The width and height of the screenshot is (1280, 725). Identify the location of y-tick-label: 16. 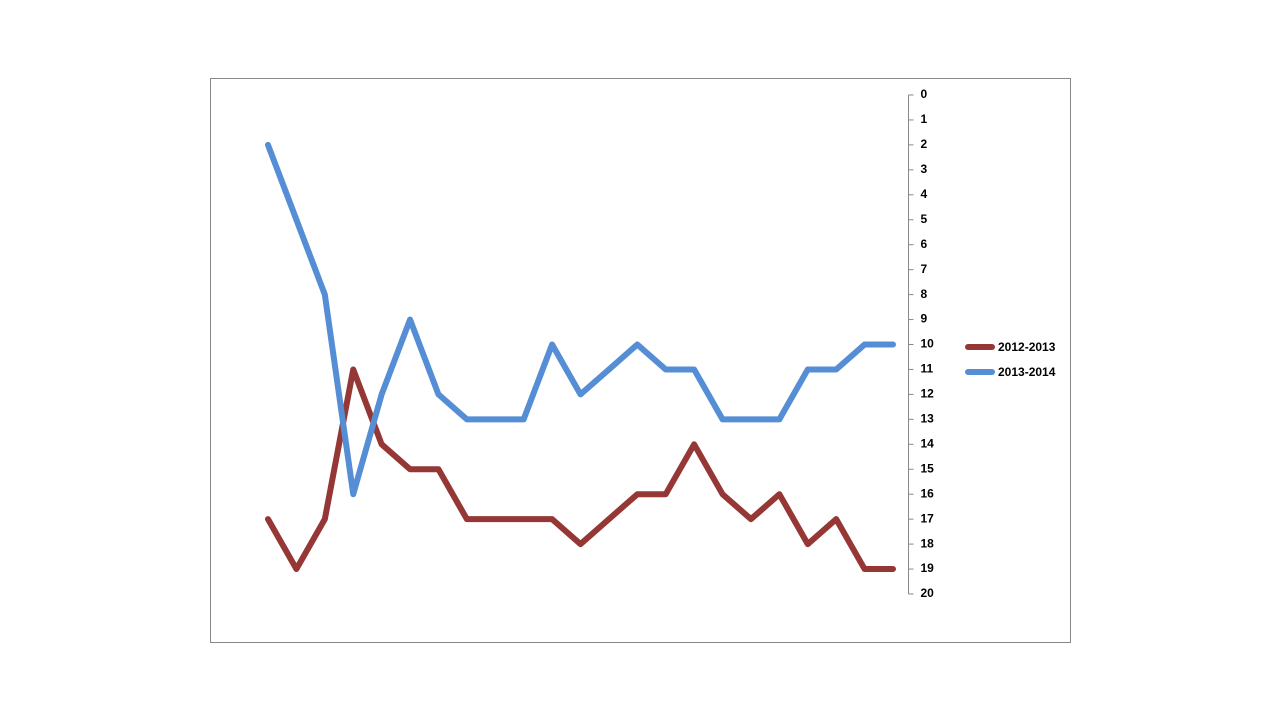
(928, 493).